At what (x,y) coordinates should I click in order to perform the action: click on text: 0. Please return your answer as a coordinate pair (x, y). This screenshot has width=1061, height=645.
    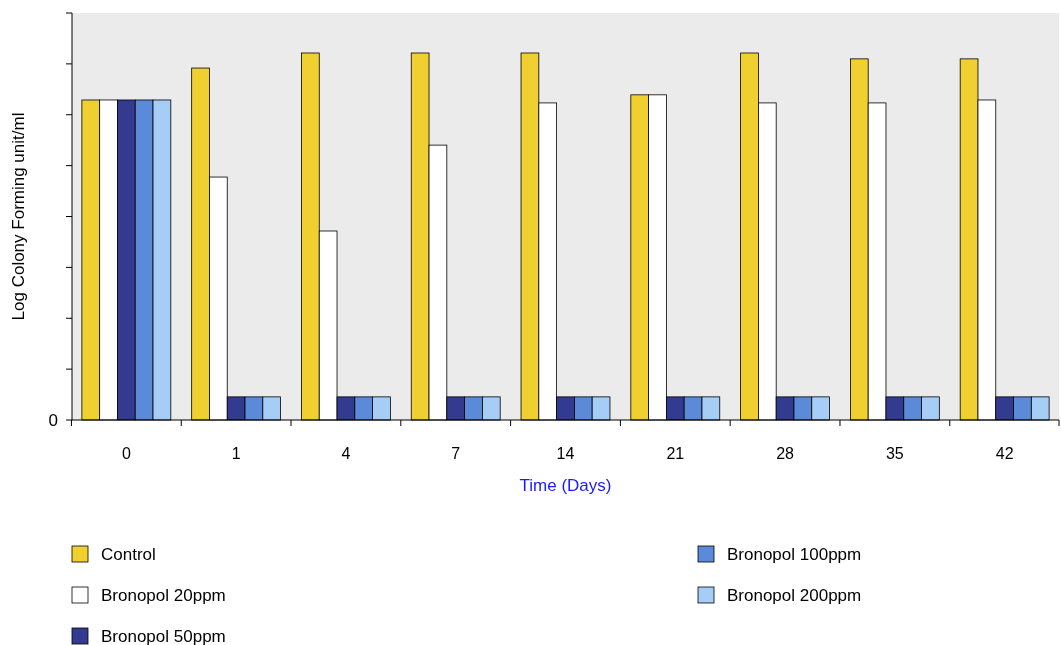
    Looking at the image, I should click on (53, 420).